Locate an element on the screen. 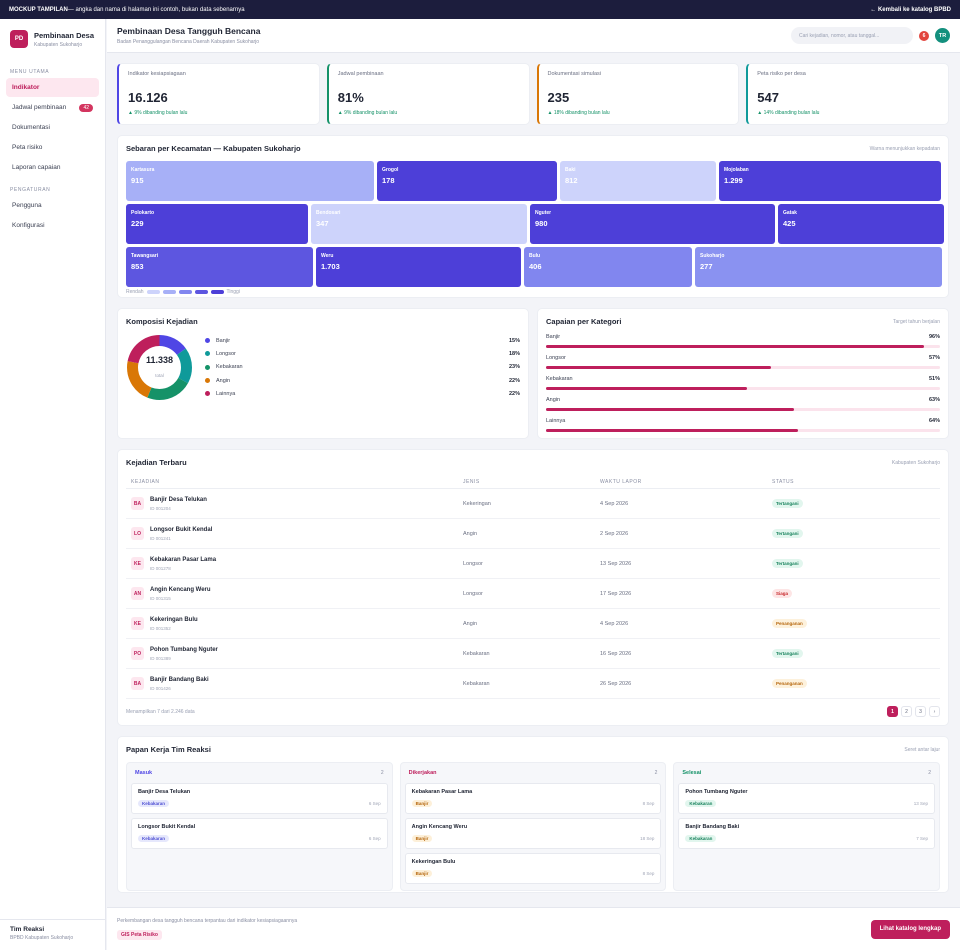 This screenshot has height=950, width=960. incident-type: Angin is located at coordinates (470, 533).